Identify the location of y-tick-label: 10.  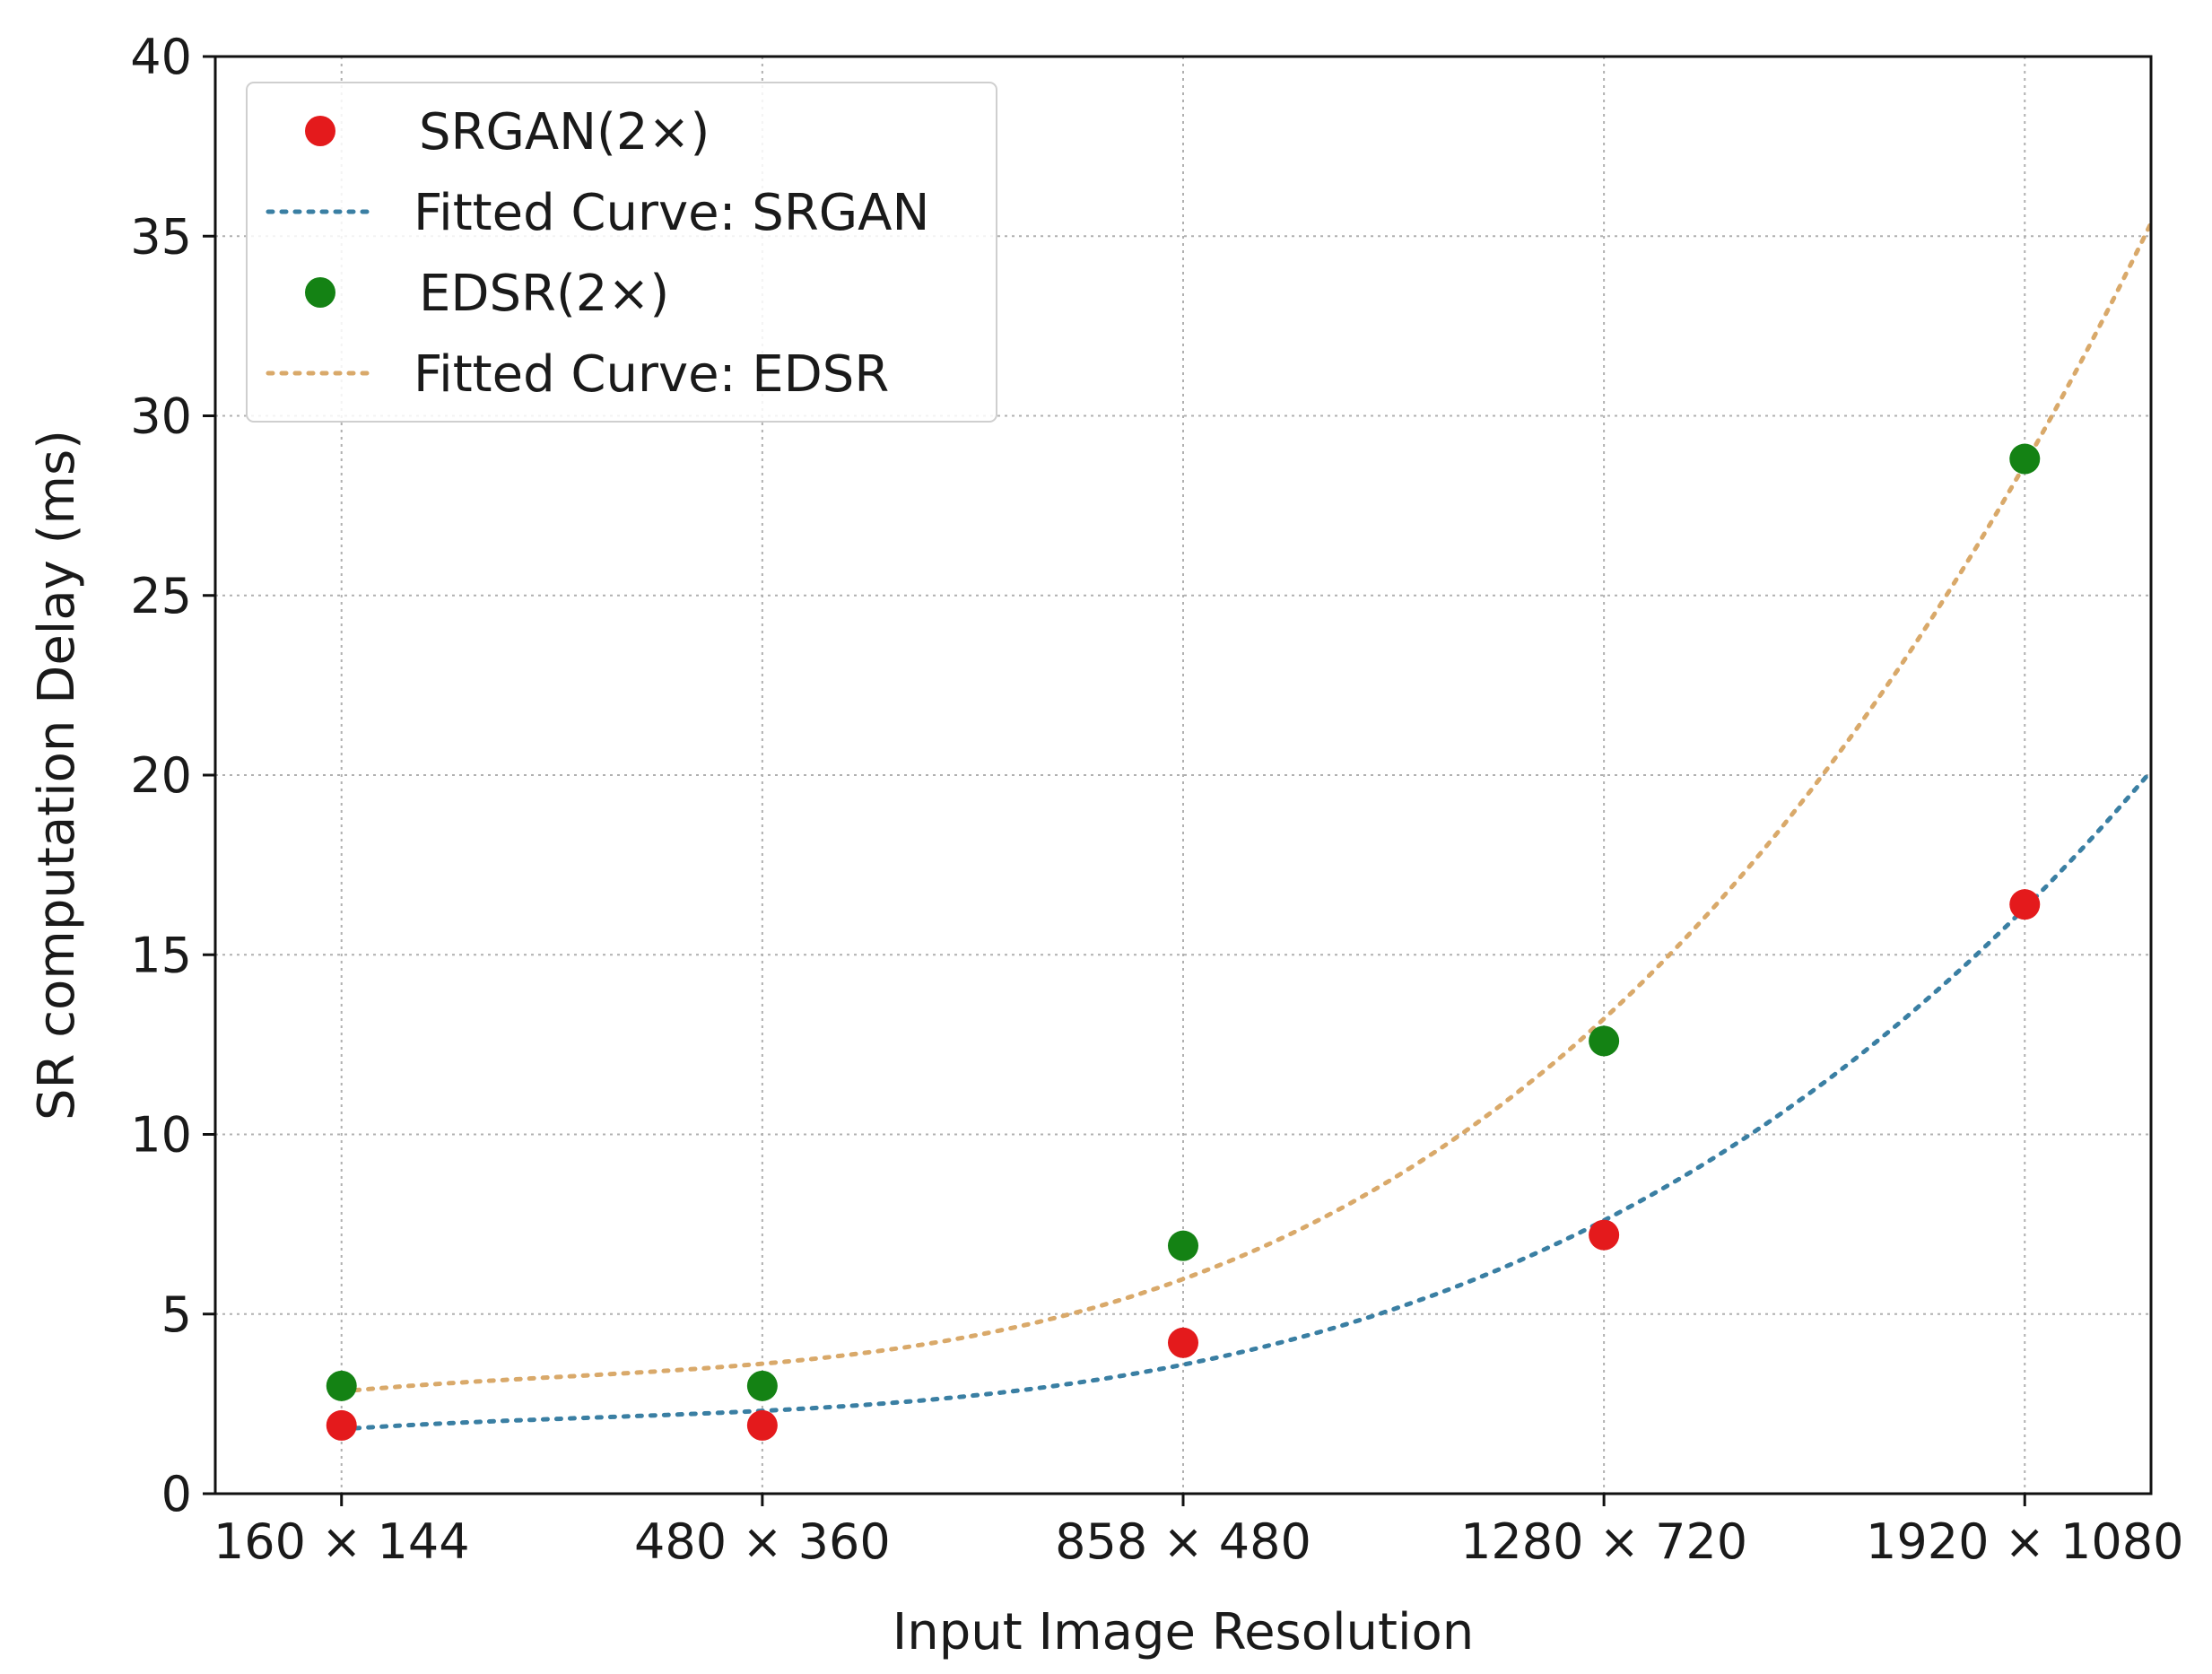
(161, 1135).